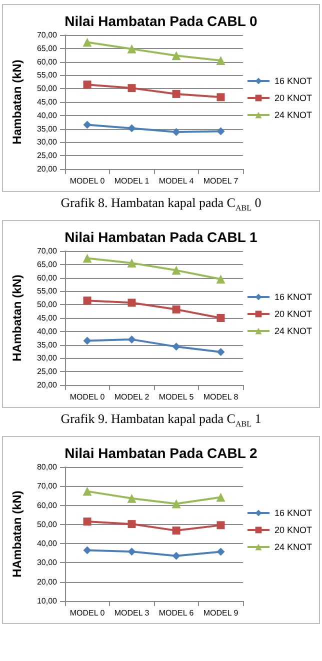  Describe the element at coordinates (221, 613) in the screenshot. I see `x-tick-label: MODEL 9` at that location.